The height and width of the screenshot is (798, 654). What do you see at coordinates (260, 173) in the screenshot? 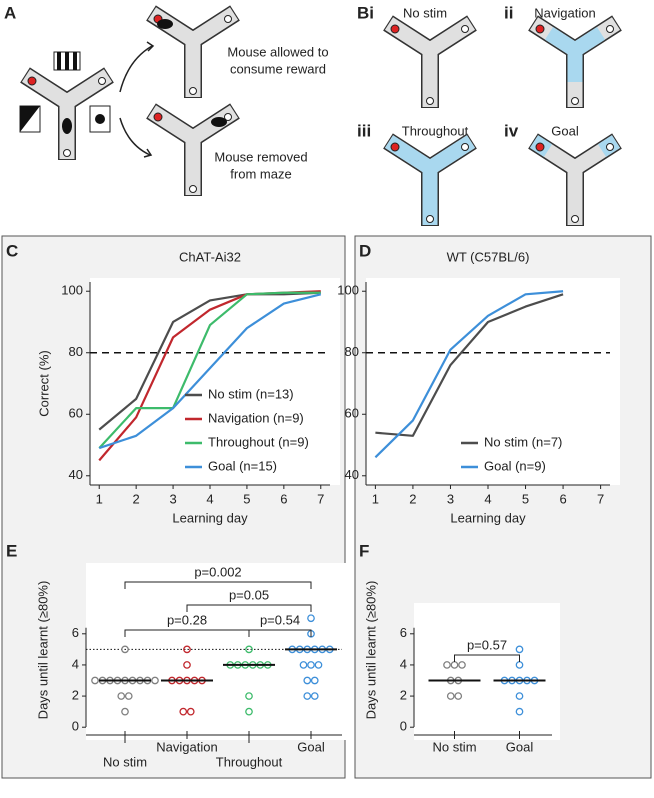
I see `outcome-text: from maze` at bounding box center [260, 173].